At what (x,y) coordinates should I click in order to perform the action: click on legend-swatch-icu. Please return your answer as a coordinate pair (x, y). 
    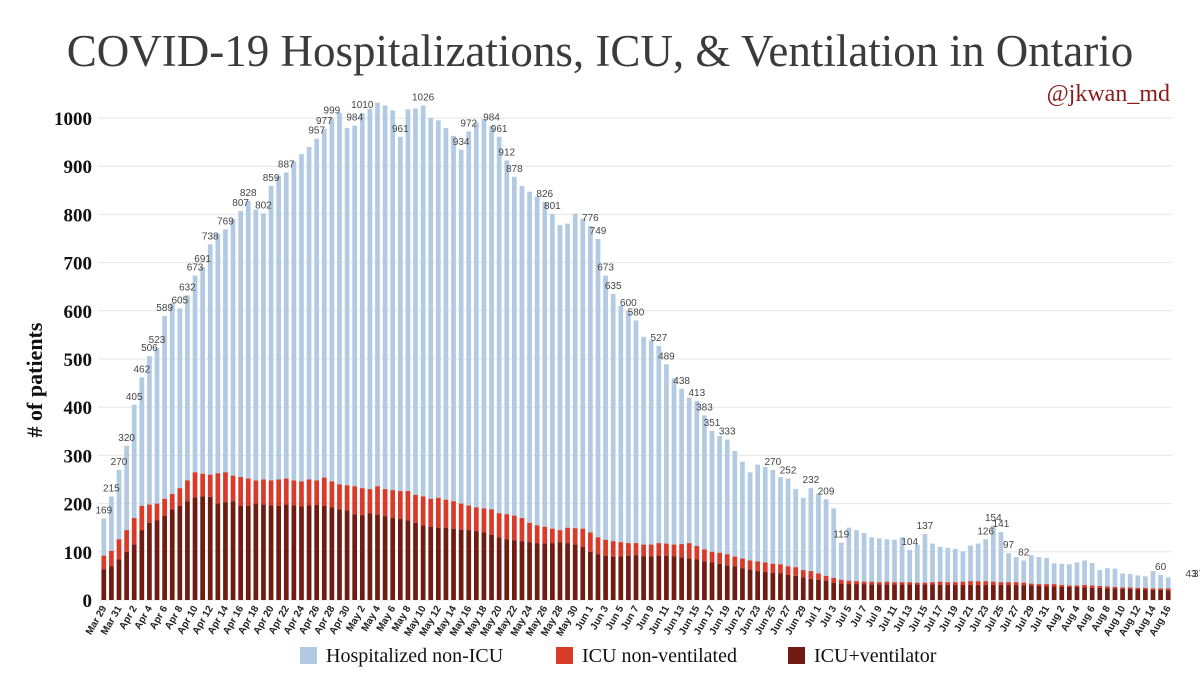
    Looking at the image, I should click on (564, 655).